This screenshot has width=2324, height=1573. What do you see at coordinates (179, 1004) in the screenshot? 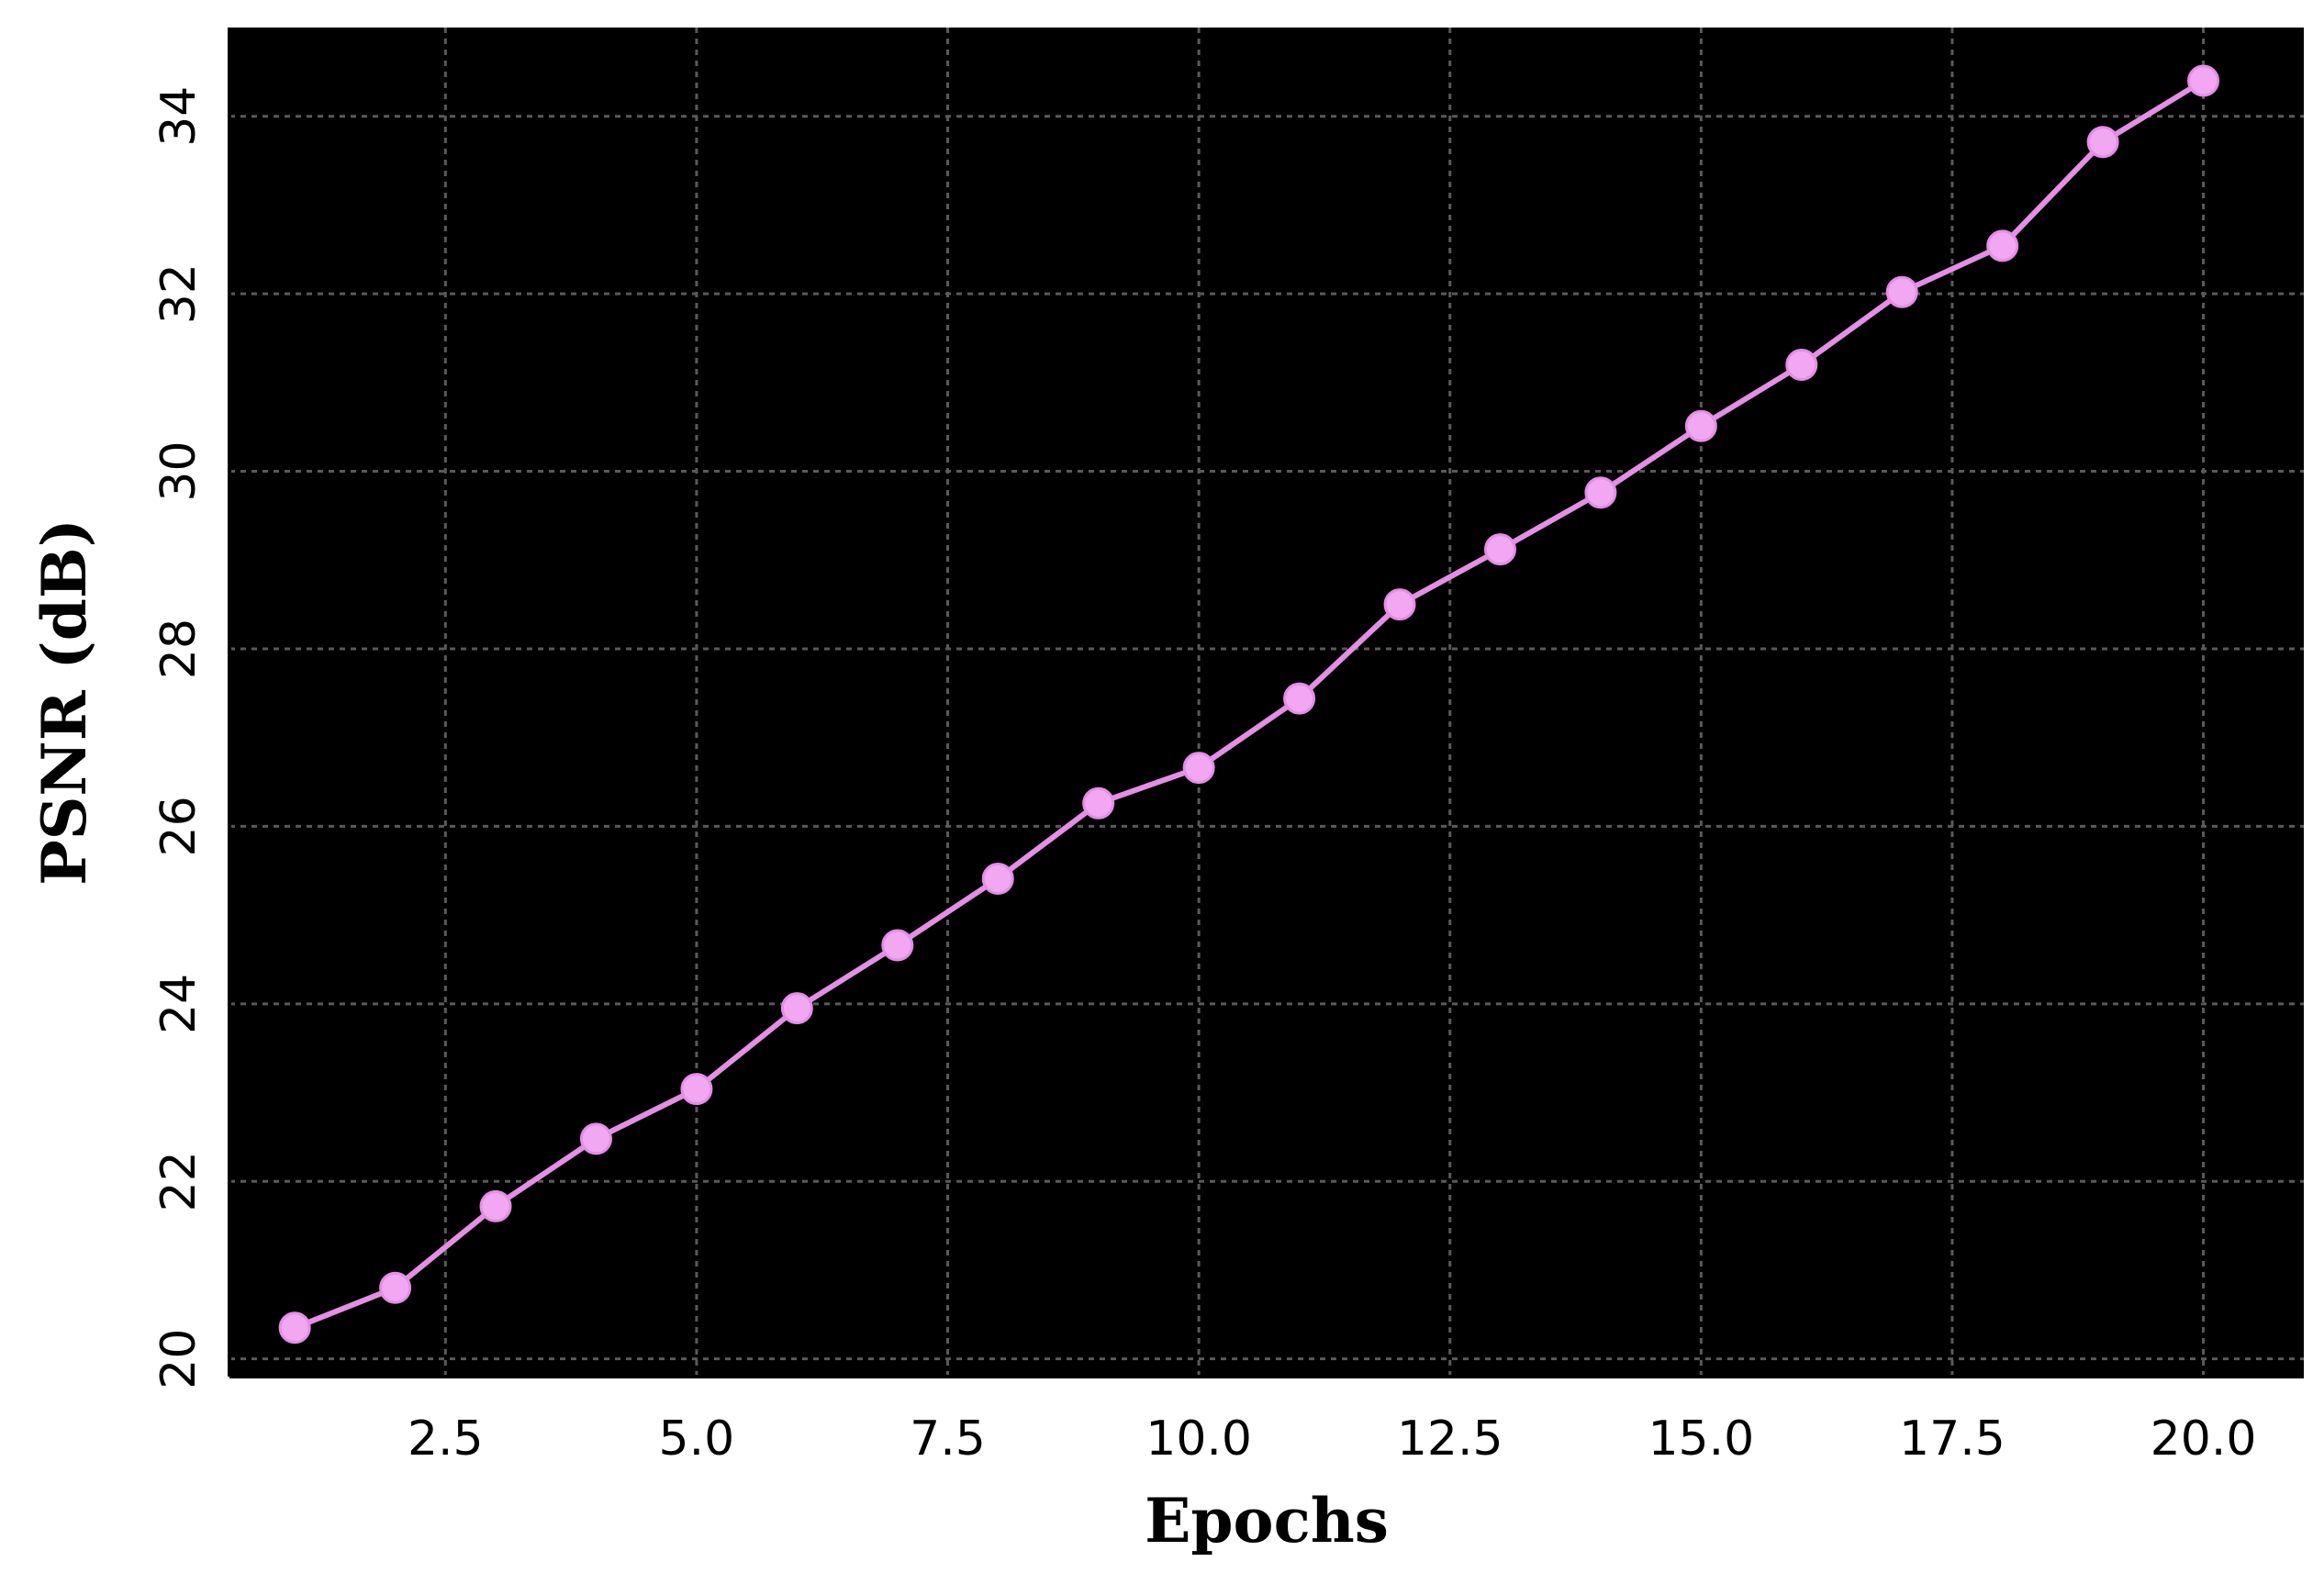
I see `y-tick-label: 24` at bounding box center [179, 1004].